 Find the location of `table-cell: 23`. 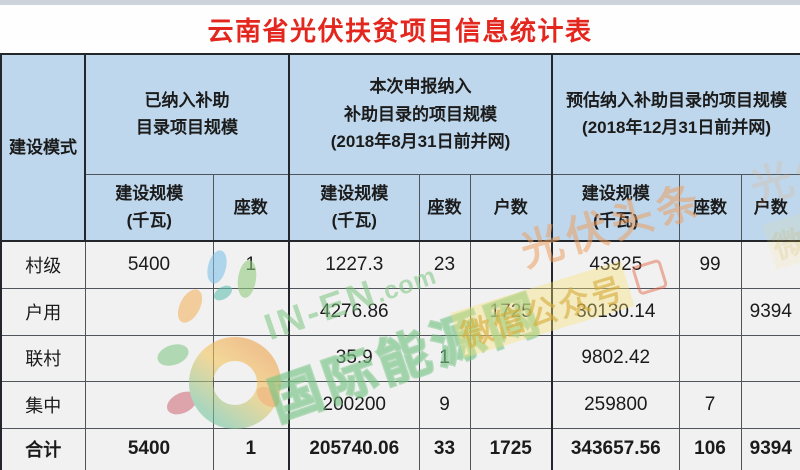

table-cell: 23 is located at coordinates (444, 264).